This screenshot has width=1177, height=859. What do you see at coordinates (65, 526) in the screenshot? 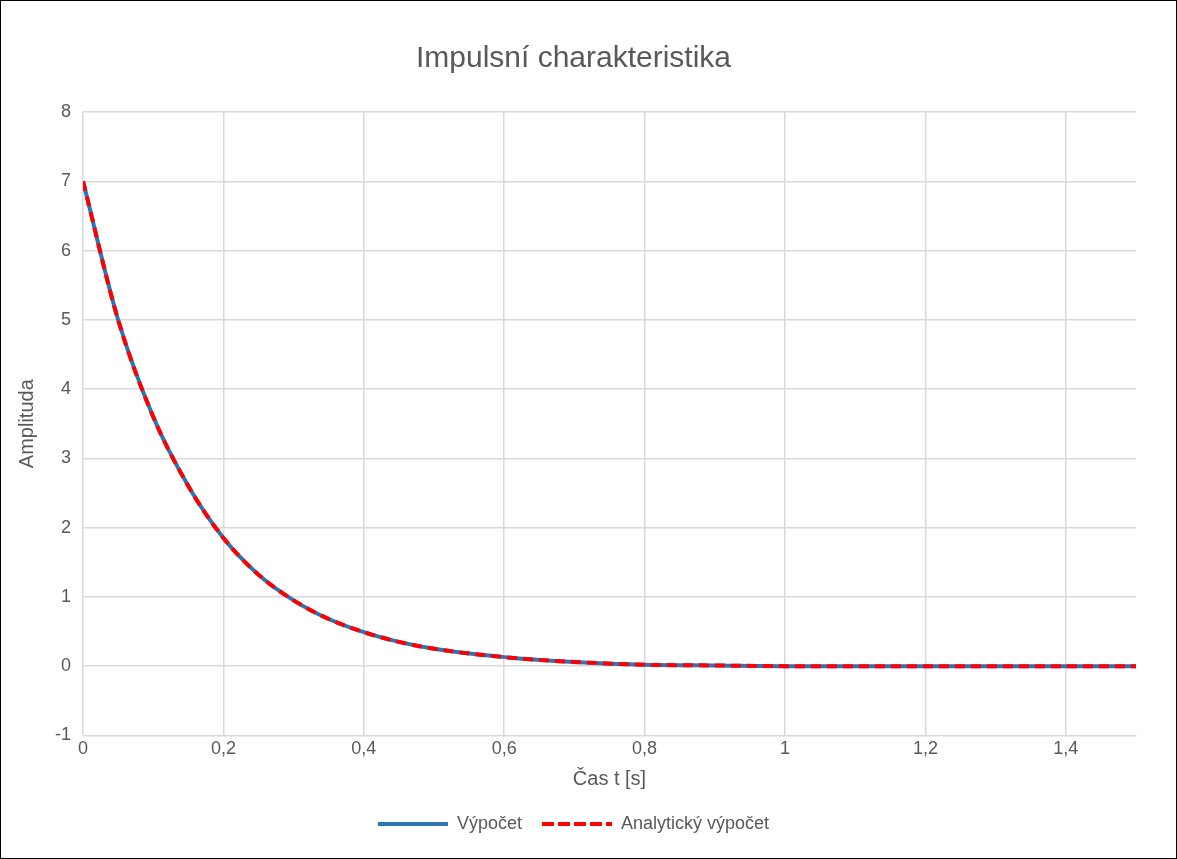
I see `y-tick-label: 2` at bounding box center [65, 526].